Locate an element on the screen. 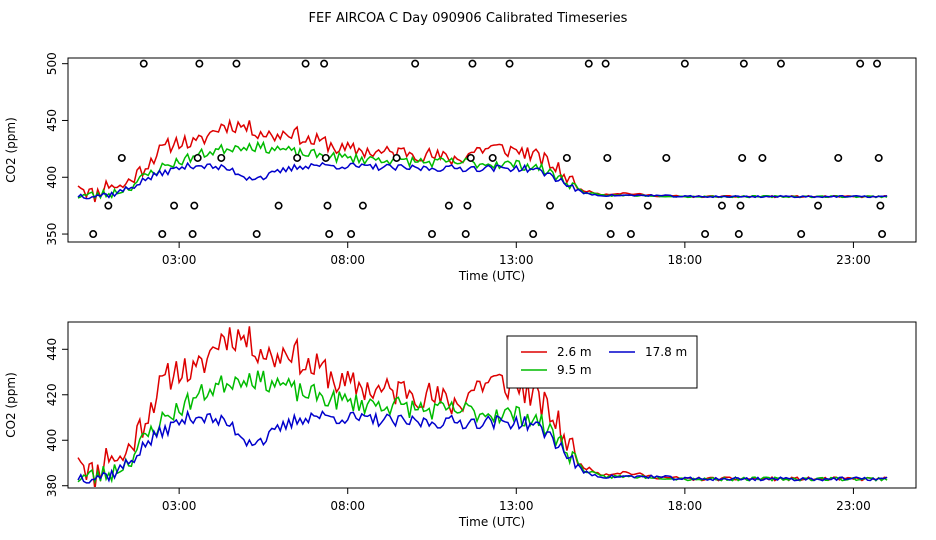 This screenshot has width=936, height=540. y-tick-label: 500 is located at coordinates (52, 63).